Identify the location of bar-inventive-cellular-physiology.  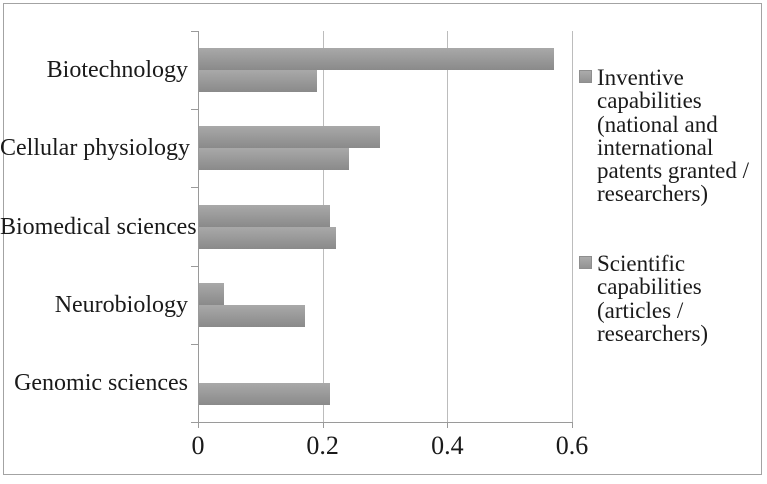
(289, 137).